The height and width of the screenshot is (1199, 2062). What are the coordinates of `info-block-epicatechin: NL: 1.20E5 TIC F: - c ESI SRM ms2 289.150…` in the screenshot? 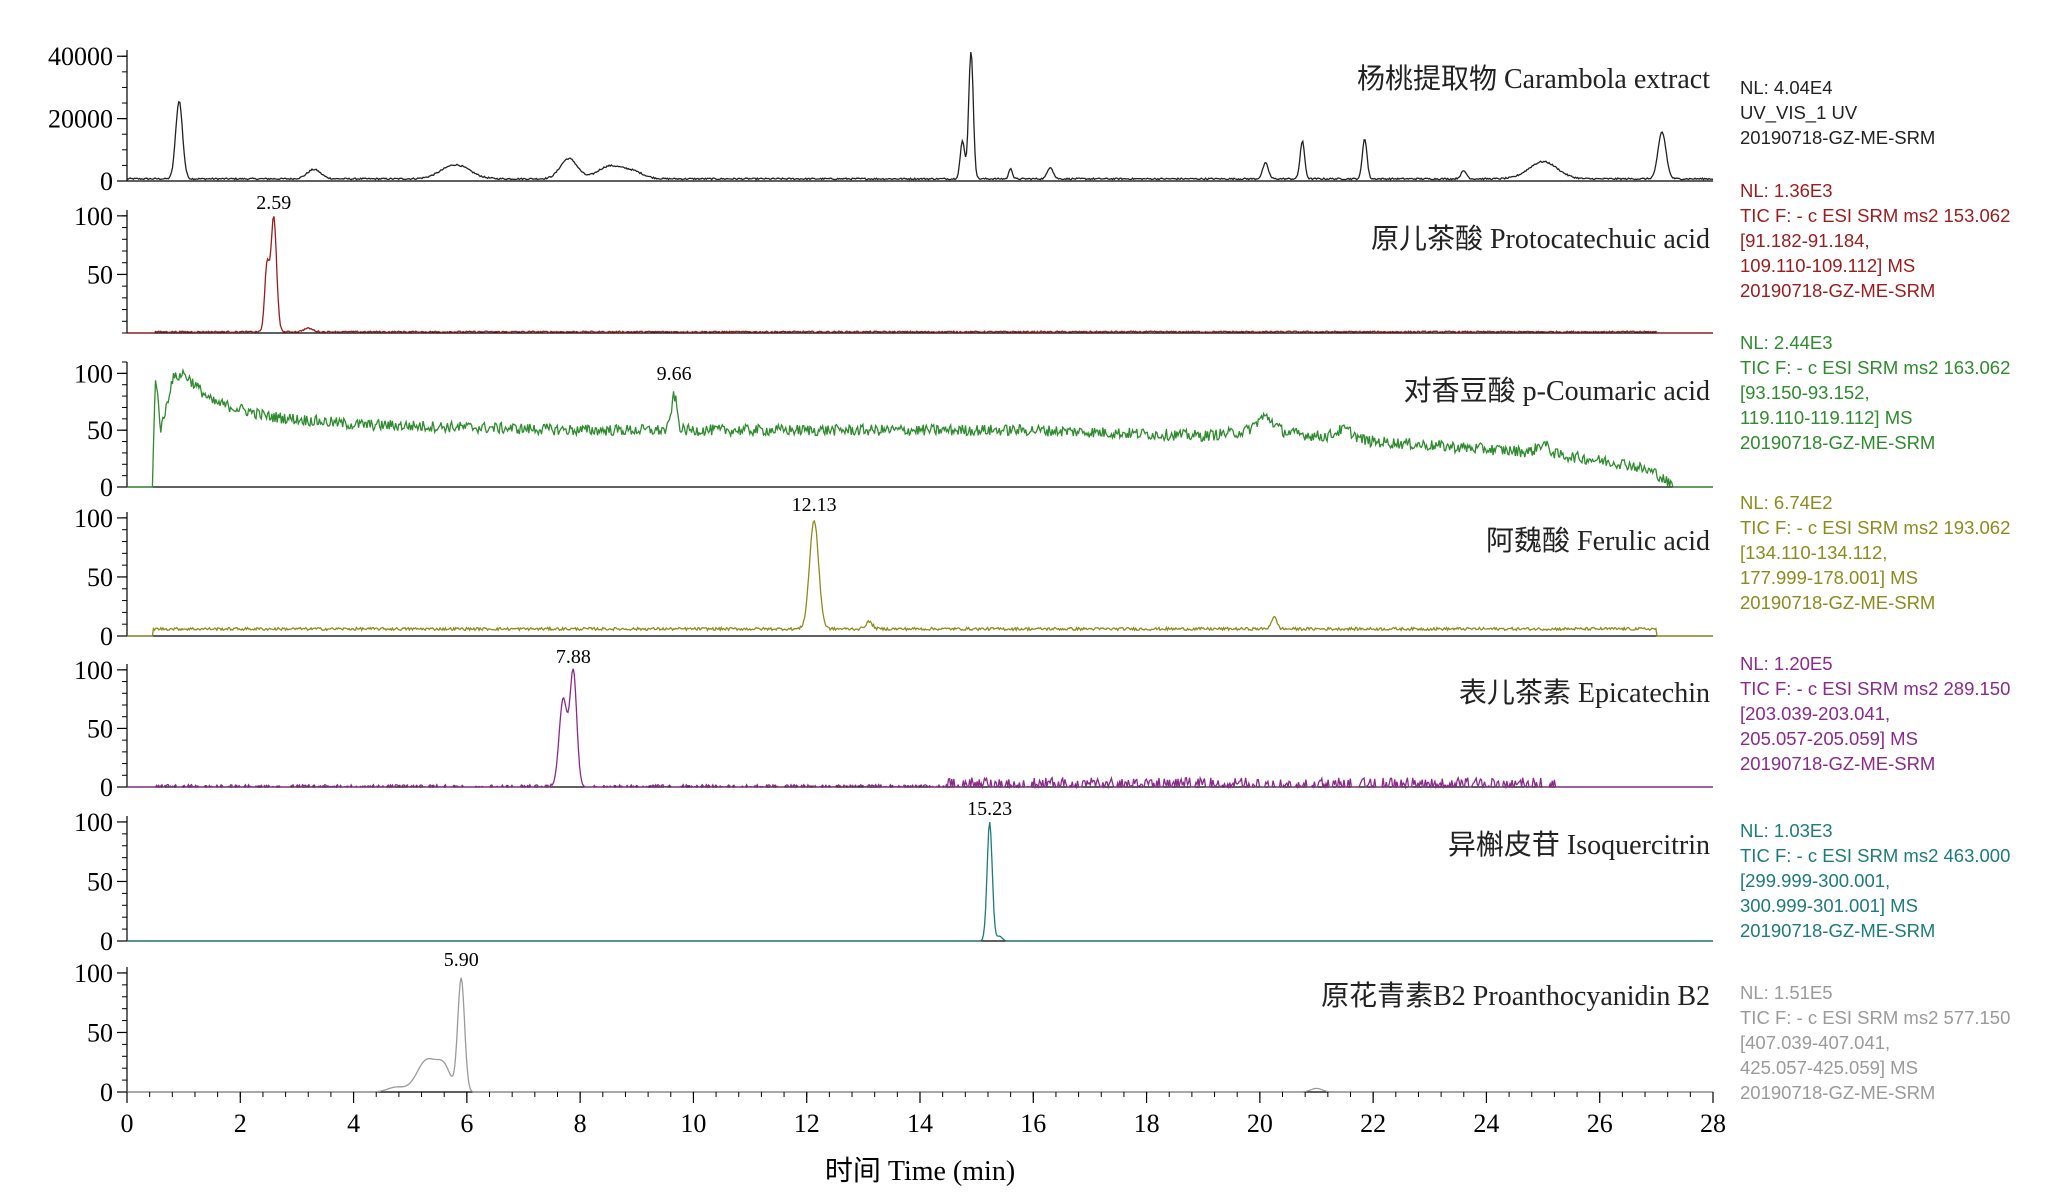 It's located at (1875, 713).